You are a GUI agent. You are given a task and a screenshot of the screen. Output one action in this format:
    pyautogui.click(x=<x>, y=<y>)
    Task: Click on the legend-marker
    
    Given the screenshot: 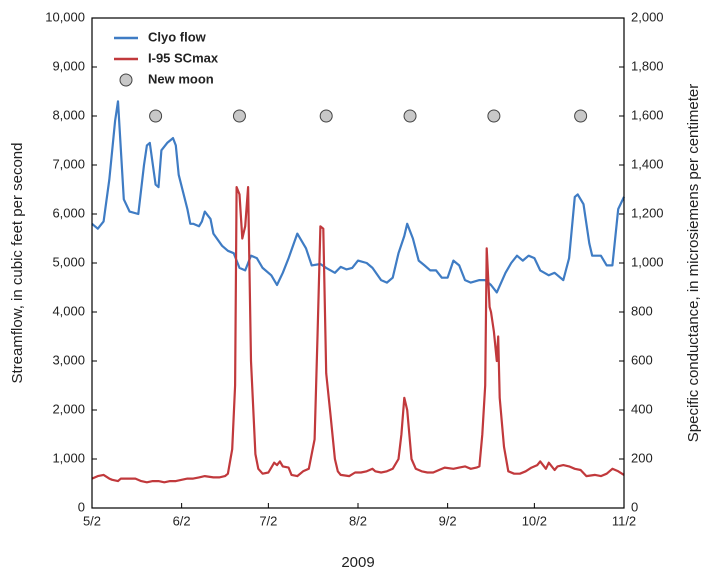 What is the action you would take?
    pyautogui.click(x=126, y=80)
    